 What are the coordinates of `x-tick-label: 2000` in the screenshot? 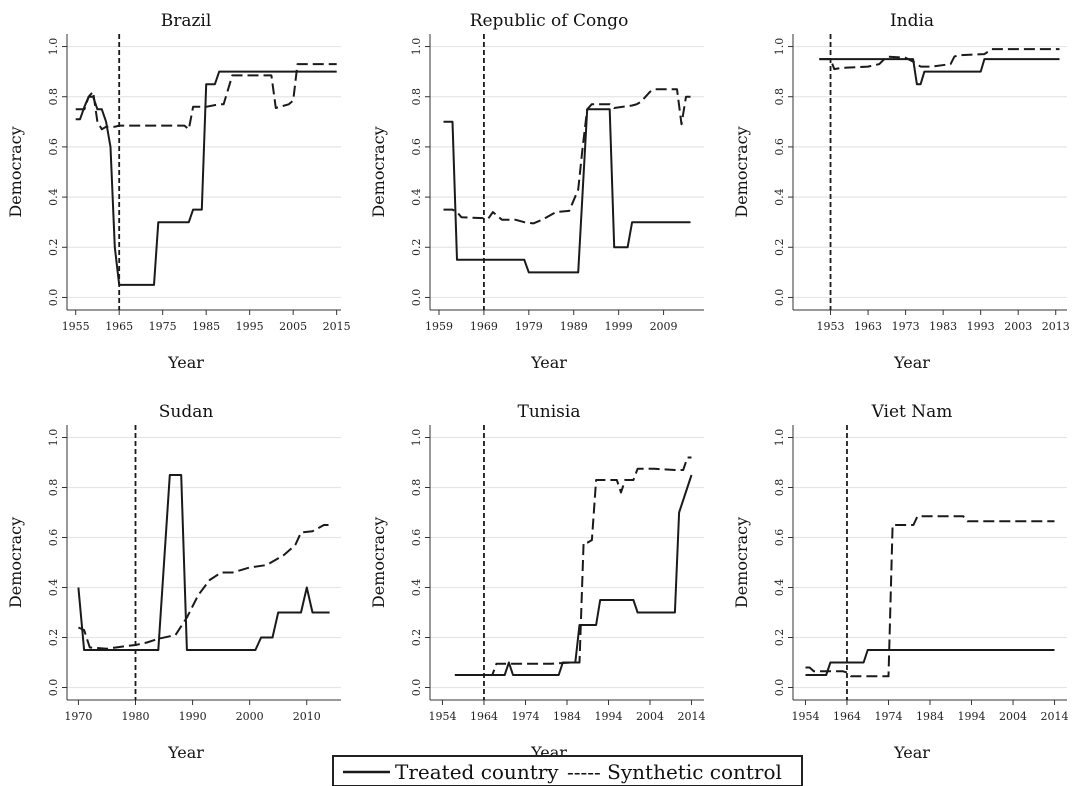 It's located at (250, 716).